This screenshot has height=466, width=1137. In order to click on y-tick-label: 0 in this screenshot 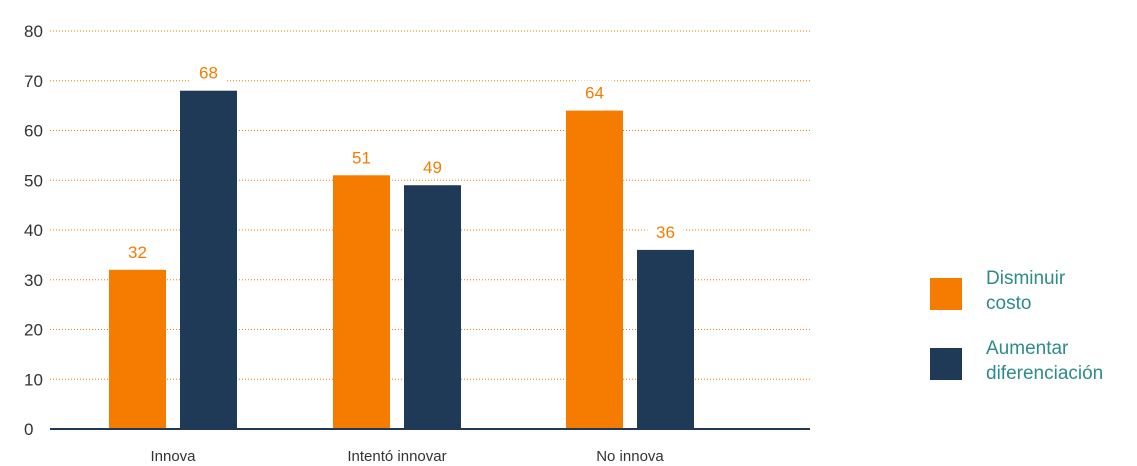, I will do `click(28, 429)`.